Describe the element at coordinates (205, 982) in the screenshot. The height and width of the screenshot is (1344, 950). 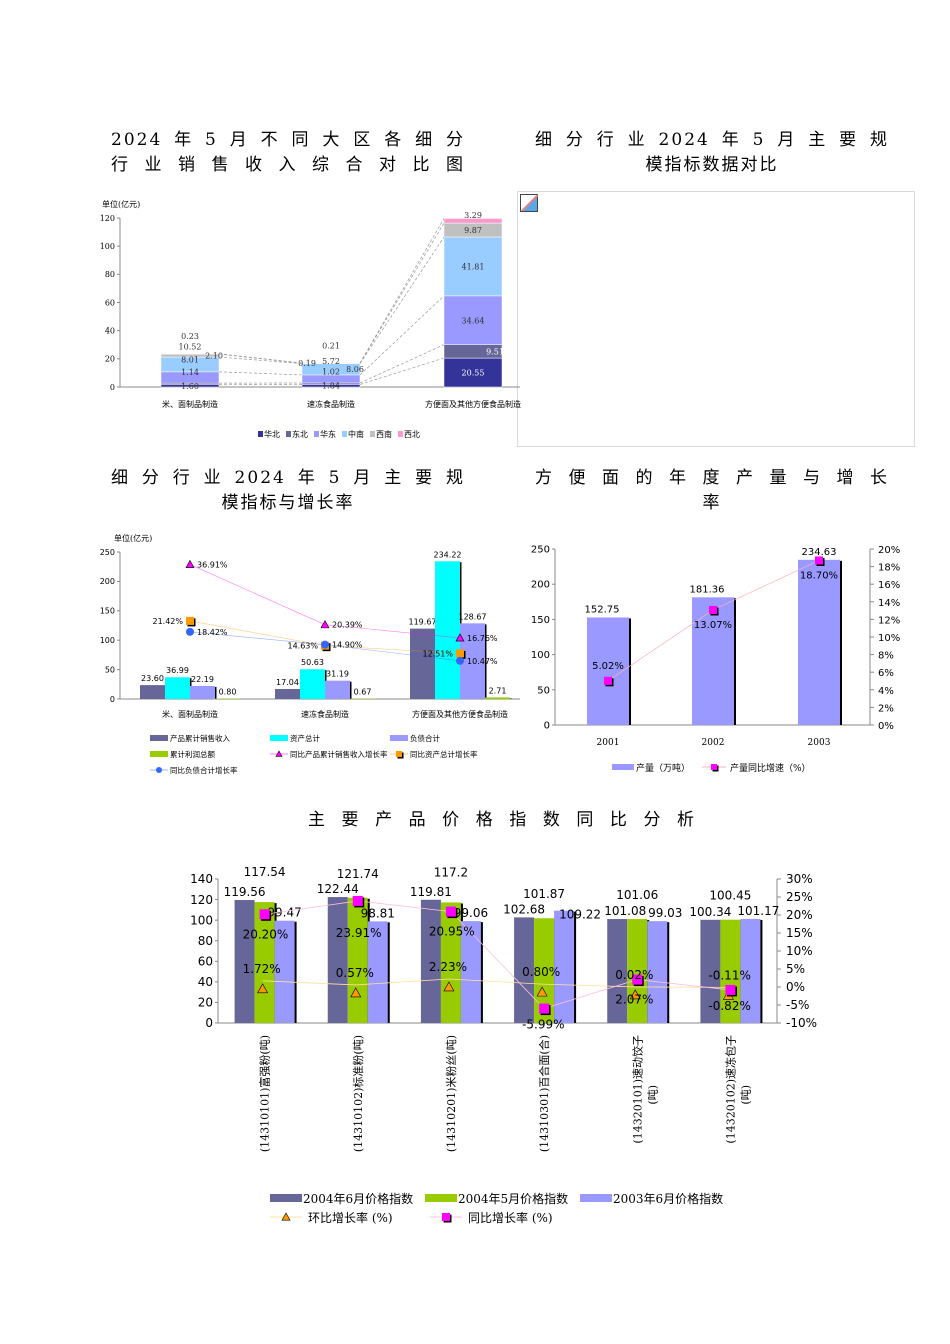
I see `y-tick-label: 40` at that location.